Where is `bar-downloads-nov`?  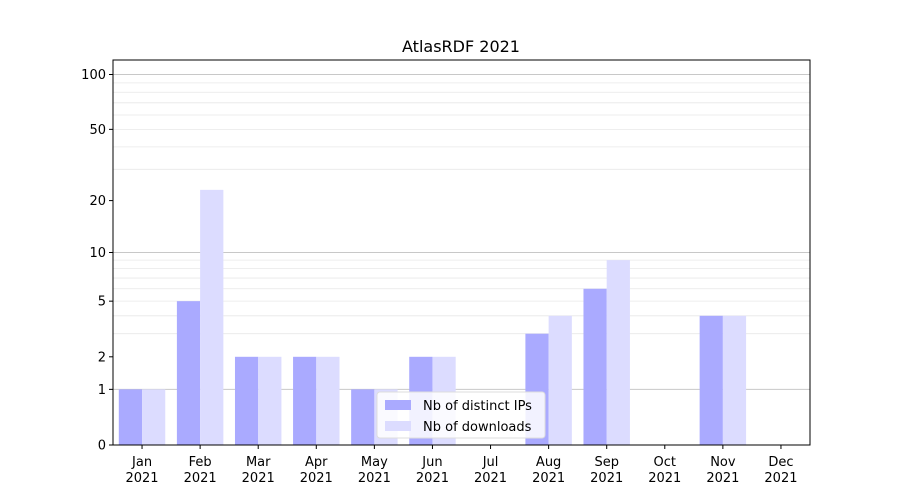
bar-downloads-nov is located at coordinates (734, 380).